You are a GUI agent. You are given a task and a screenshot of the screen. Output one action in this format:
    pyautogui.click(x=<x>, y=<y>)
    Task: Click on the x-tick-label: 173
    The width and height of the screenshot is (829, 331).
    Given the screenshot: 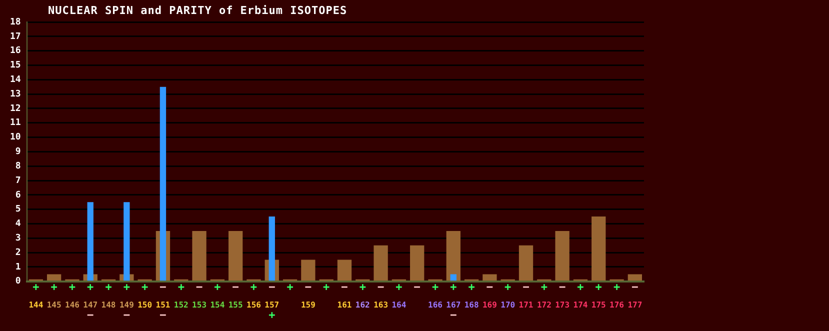 What is the action you would take?
    pyautogui.click(x=562, y=305)
    